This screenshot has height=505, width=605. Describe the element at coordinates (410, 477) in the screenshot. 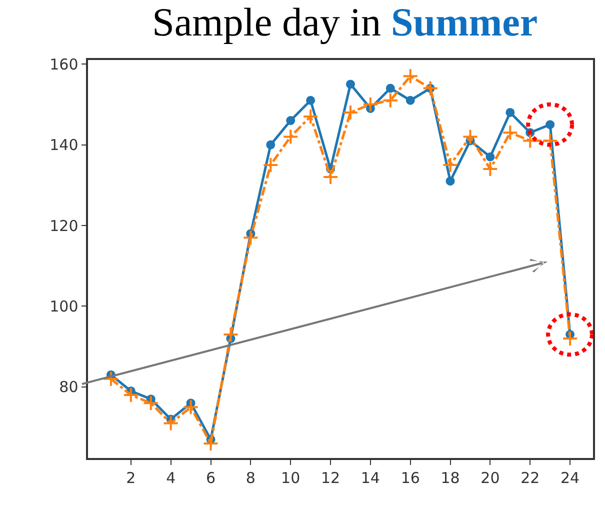

I see `x-tick-label: 16` at that location.